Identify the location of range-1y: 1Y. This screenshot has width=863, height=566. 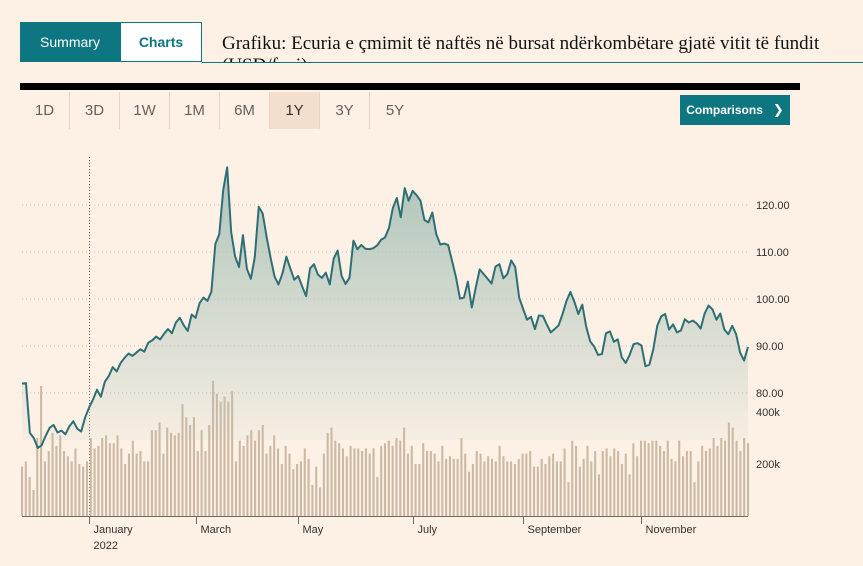
(295, 110).